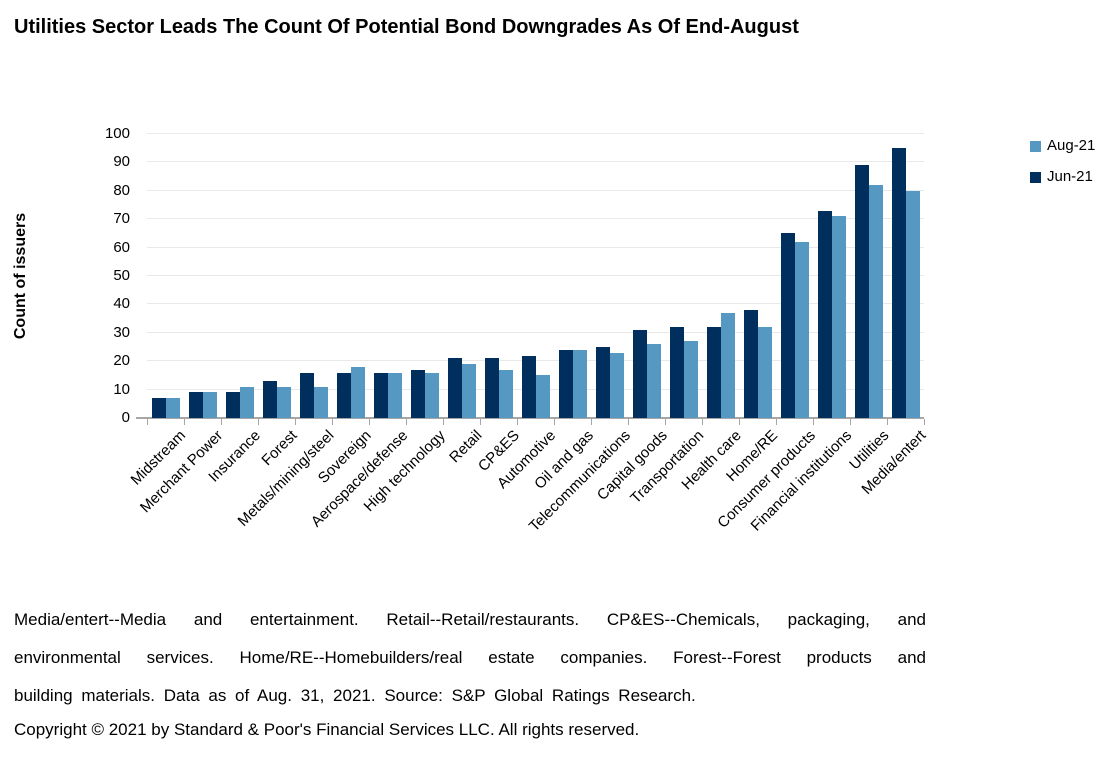 This screenshot has width=1116, height=764. Describe the element at coordinates (1071, 145) in the screenshot. I see `legend-label: Aug-21` at that location.